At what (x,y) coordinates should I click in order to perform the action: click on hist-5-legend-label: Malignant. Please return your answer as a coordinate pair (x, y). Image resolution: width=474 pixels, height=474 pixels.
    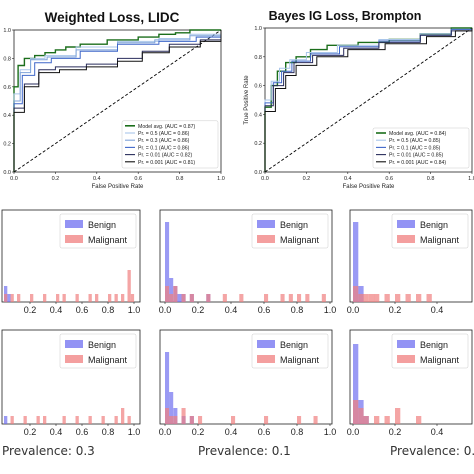
    Looking at the image, I should click on (300, 360).